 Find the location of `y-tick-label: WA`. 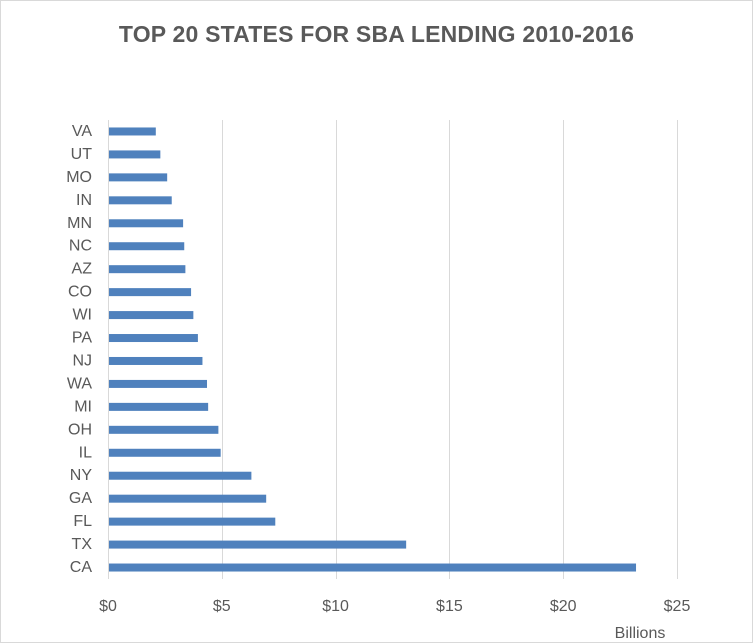

y-tick-label: WA is located at coordinates (80, 383).